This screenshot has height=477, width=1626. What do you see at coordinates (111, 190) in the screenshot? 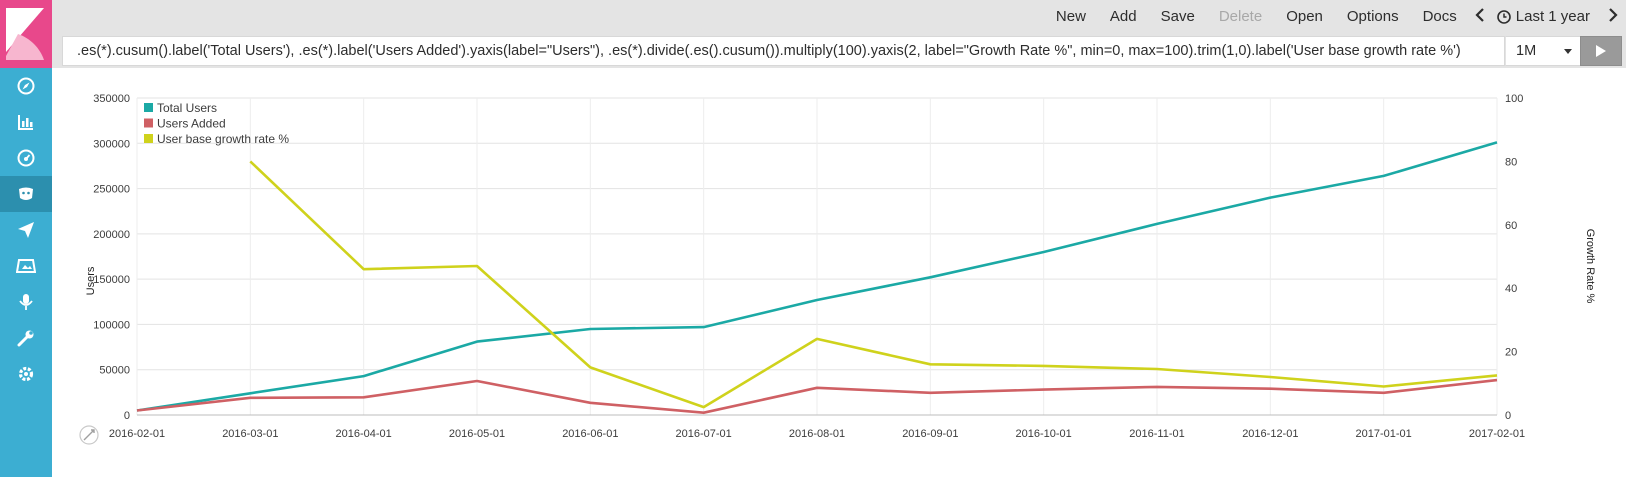
I see `left-y-tick-label: 250000` at bounding box center [111, 190].